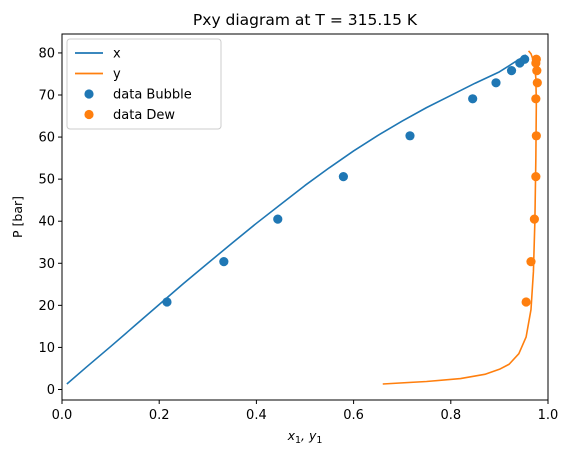 The width and height of the screenshot is (573, 456). I want to click on legend-handle-data-bubble, so click(89, 94).